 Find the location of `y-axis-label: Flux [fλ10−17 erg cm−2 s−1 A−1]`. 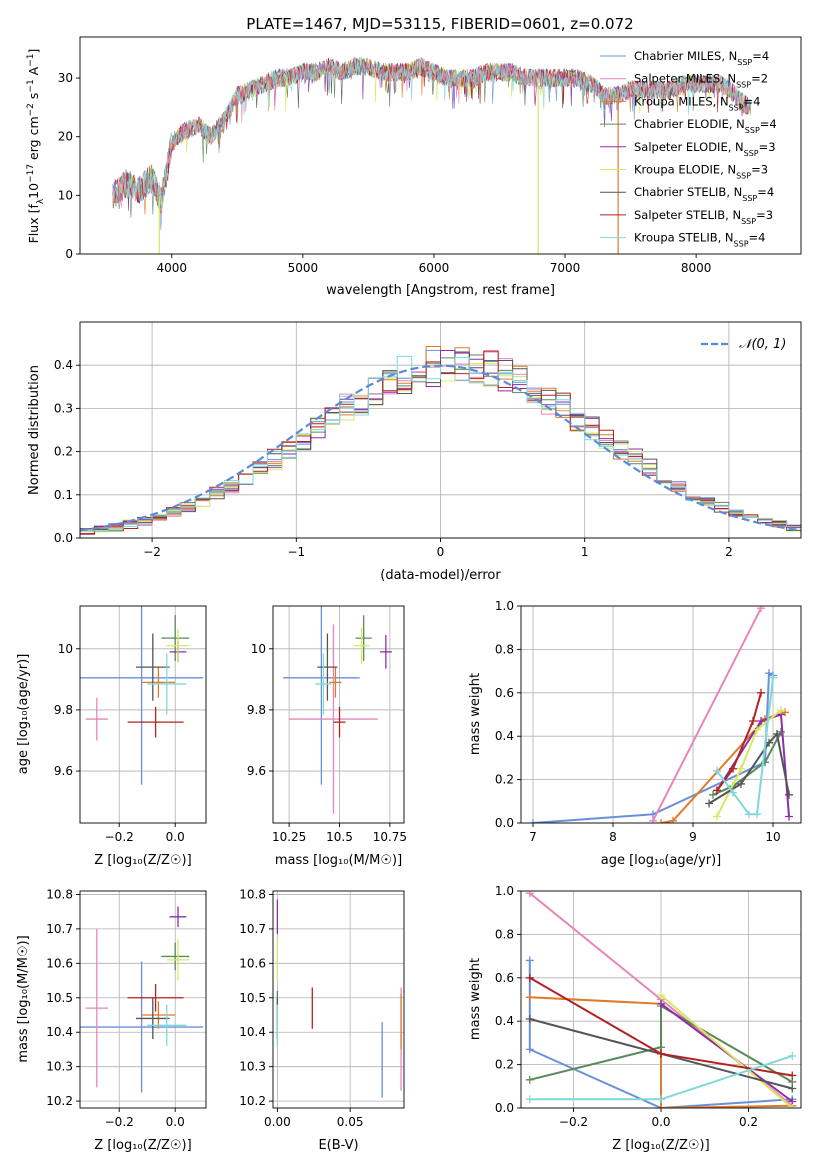

y-axis-label: Flux [fλ10−17 erg cm−2 s−1 A−1] is located at coordinates (36, 146).